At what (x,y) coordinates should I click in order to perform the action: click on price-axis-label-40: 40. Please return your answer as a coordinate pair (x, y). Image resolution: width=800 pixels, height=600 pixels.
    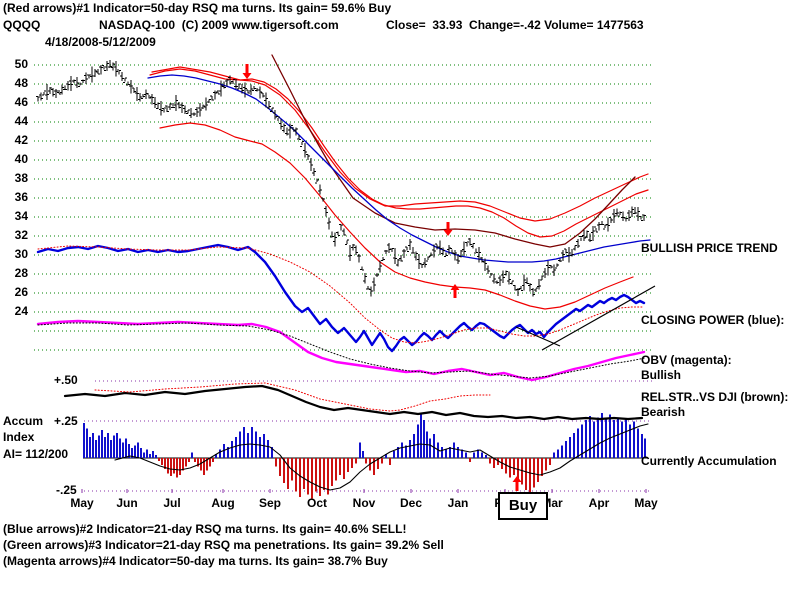
    Looking at the image, I should click on (21, 159).